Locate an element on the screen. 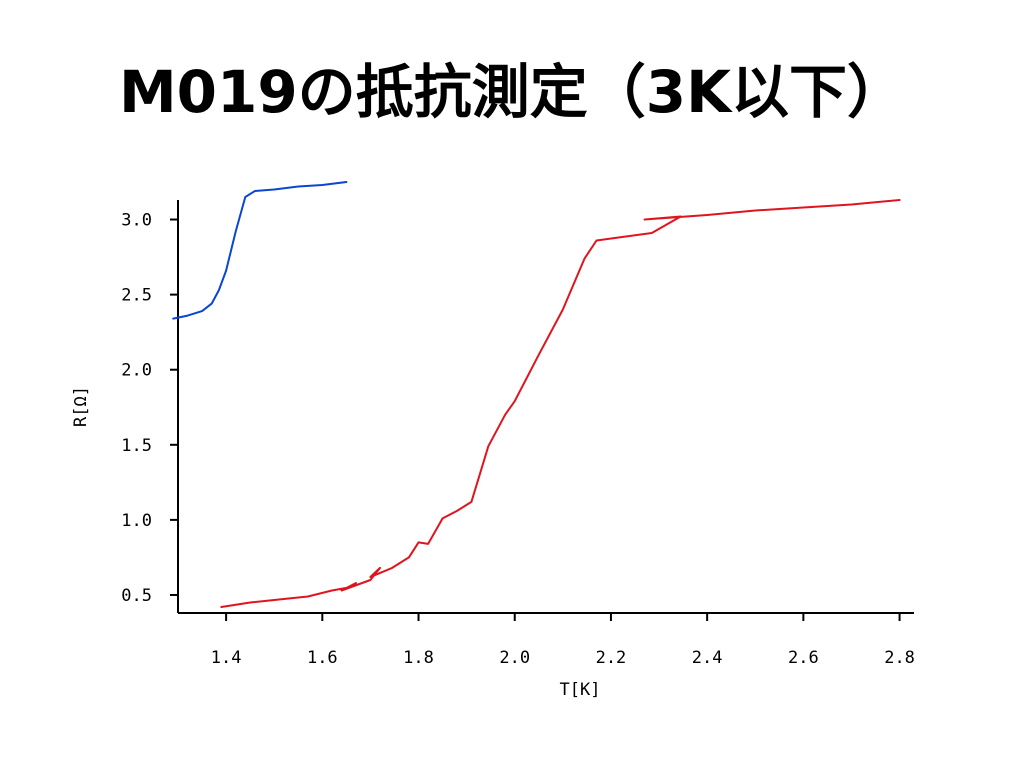 The width and height of the screenshot is (1024, 768). x-tick-label: 2.4 is located at coordinates (707, 658).